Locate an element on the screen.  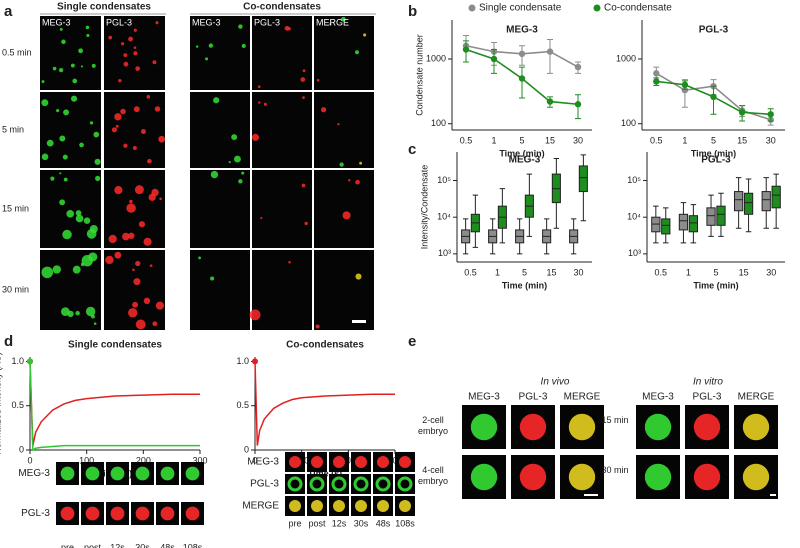
chart-title: Single condensates is located at coordinates (115, 345).